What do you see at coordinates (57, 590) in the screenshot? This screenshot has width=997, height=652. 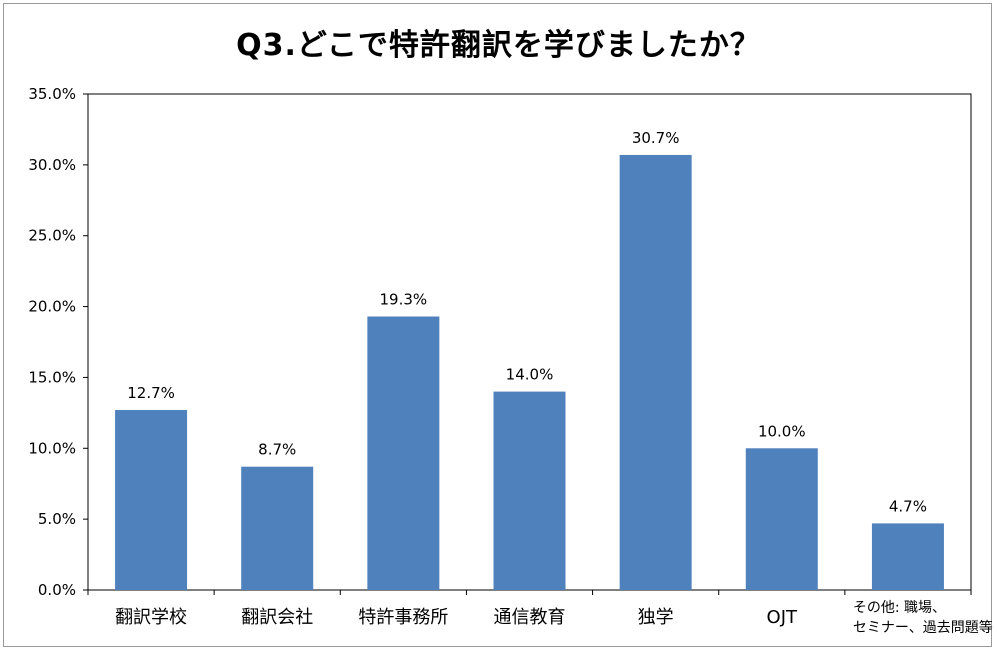 I see `y-tick-label: 0.0%` at bounding box center [57, 590].